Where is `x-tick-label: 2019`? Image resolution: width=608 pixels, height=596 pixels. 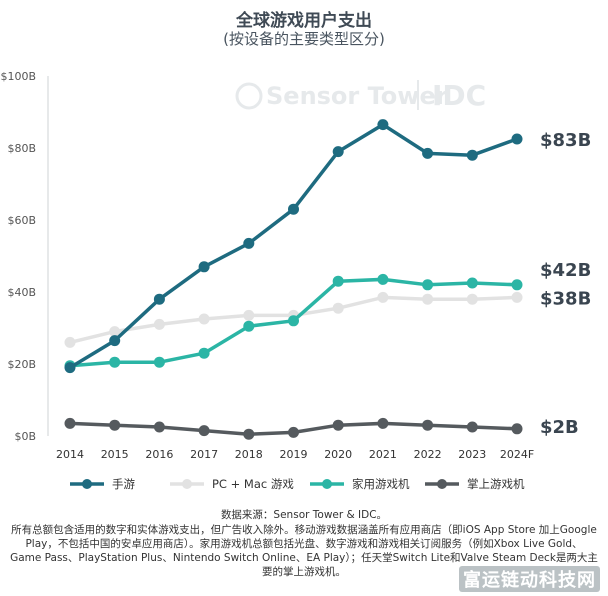
x-tick-label: 2019 is located at coordinates (294, 454).